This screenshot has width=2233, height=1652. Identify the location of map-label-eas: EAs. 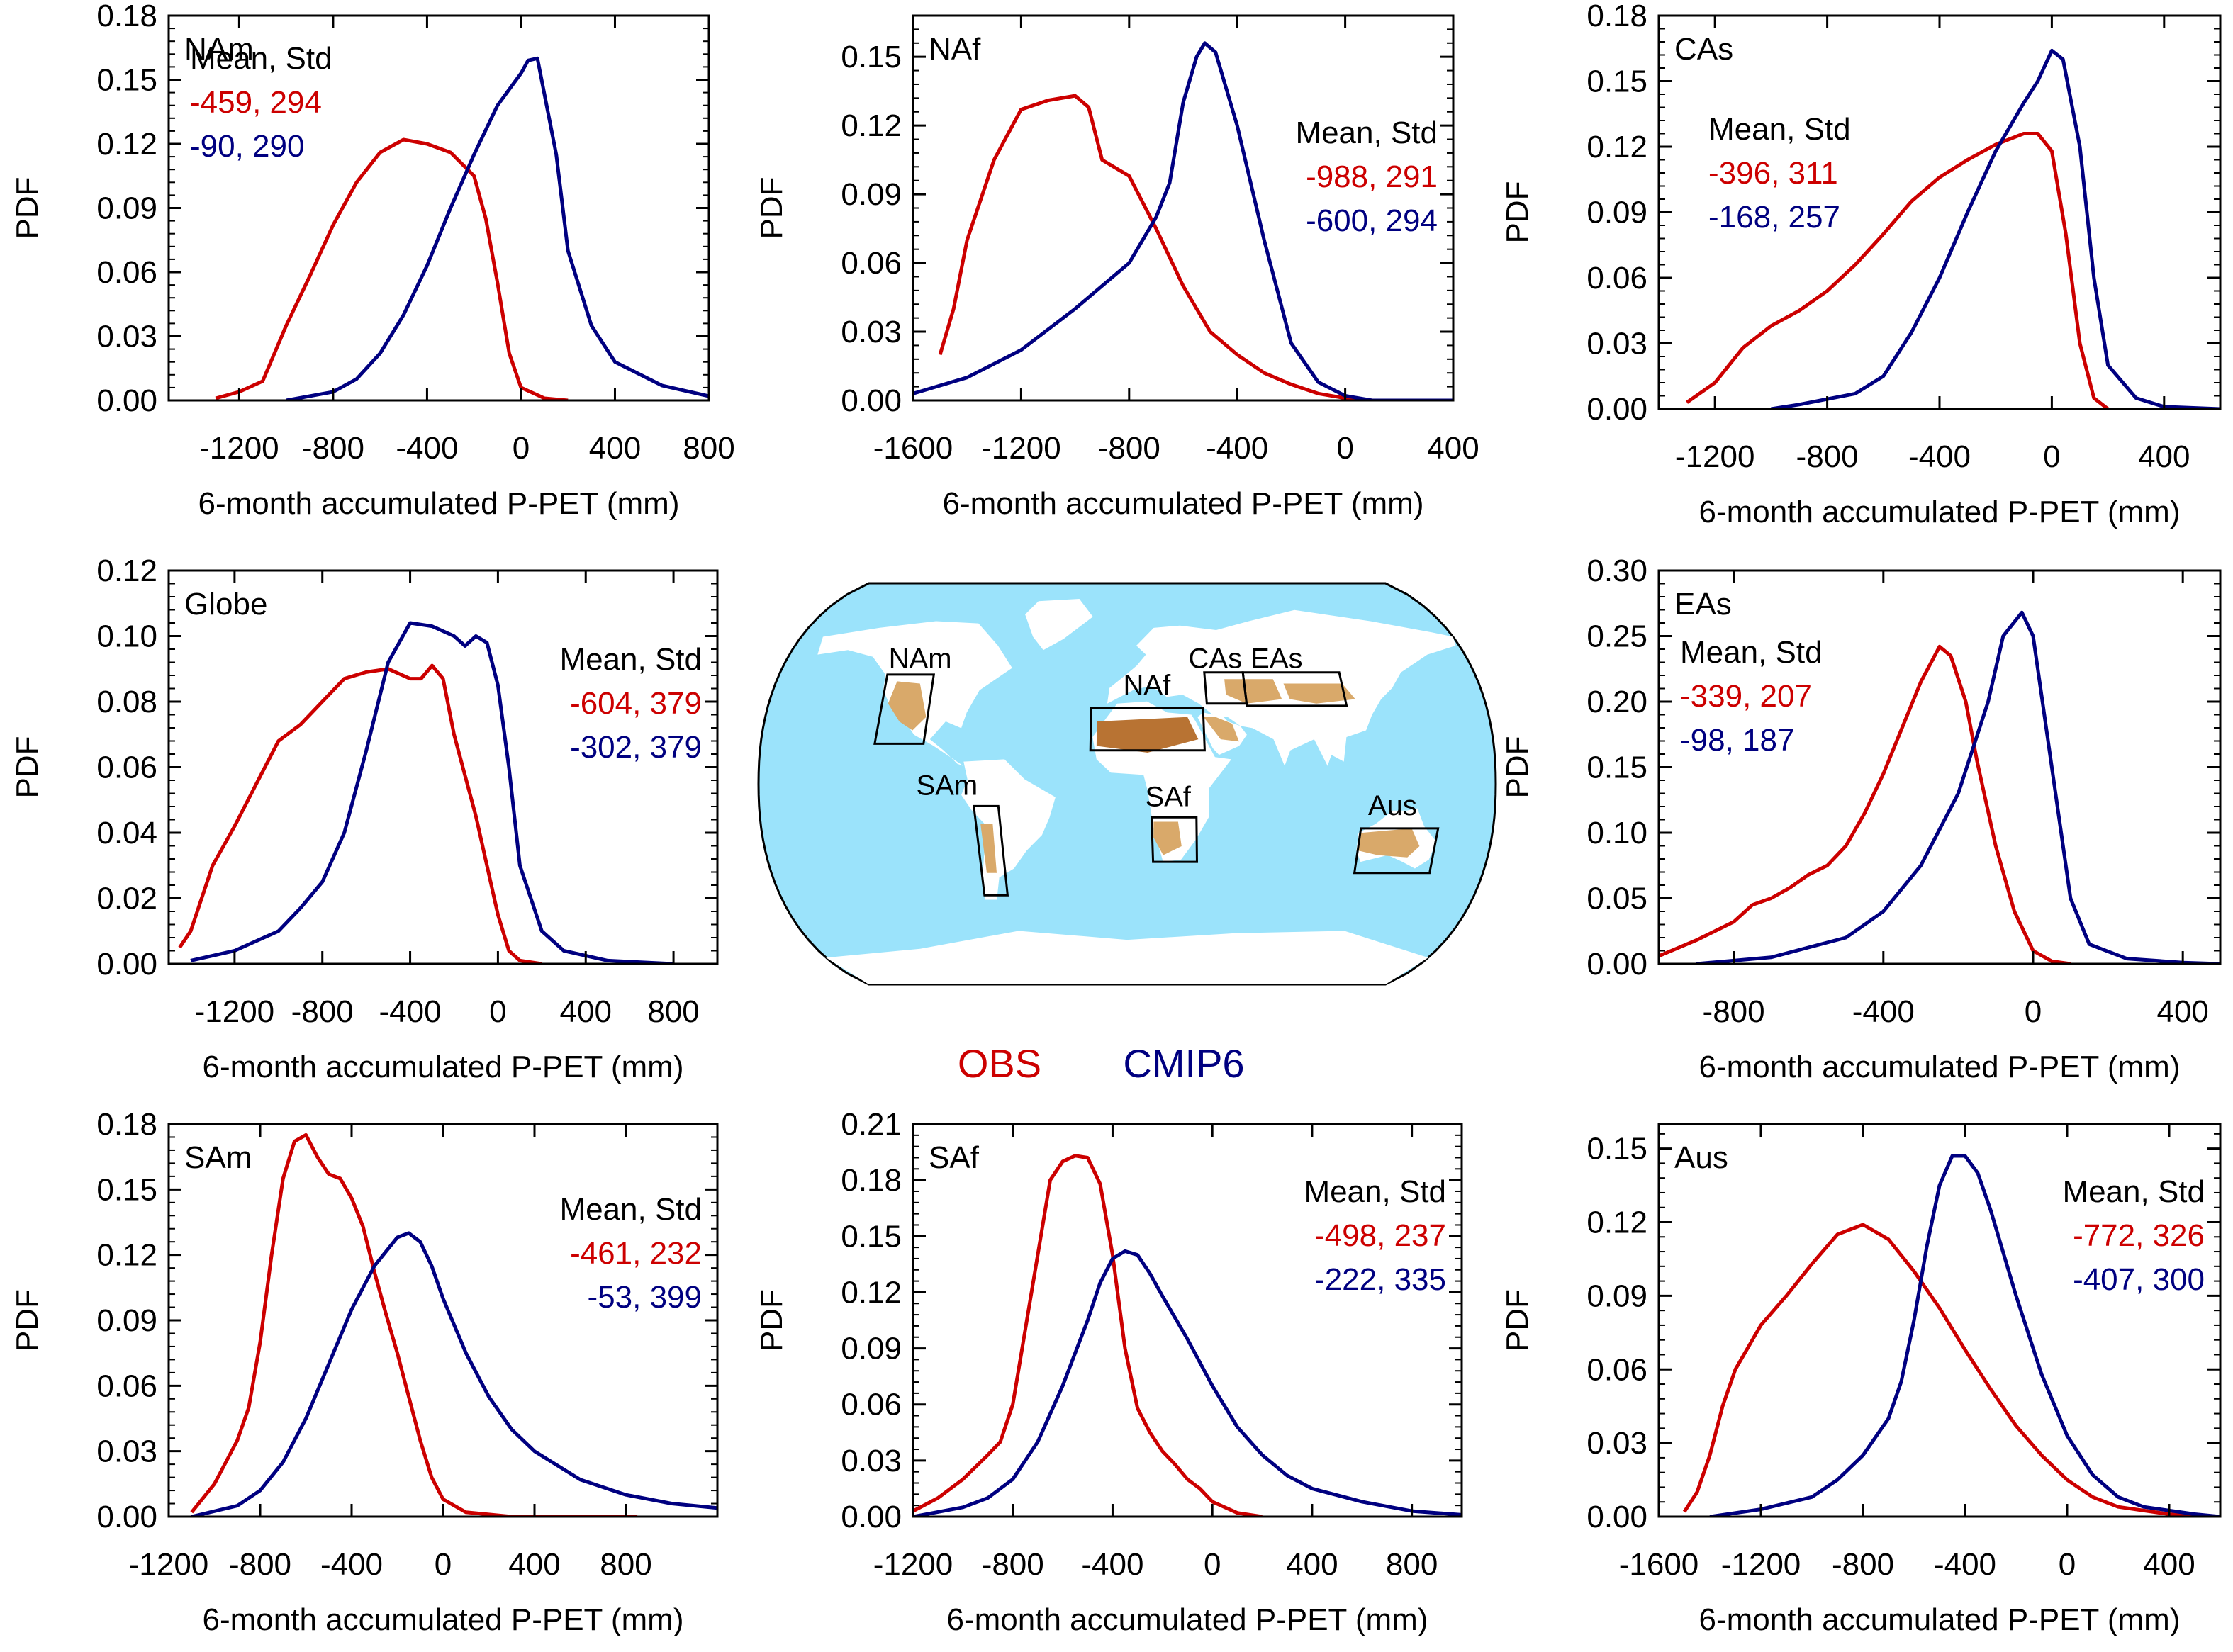
(1276, 658).